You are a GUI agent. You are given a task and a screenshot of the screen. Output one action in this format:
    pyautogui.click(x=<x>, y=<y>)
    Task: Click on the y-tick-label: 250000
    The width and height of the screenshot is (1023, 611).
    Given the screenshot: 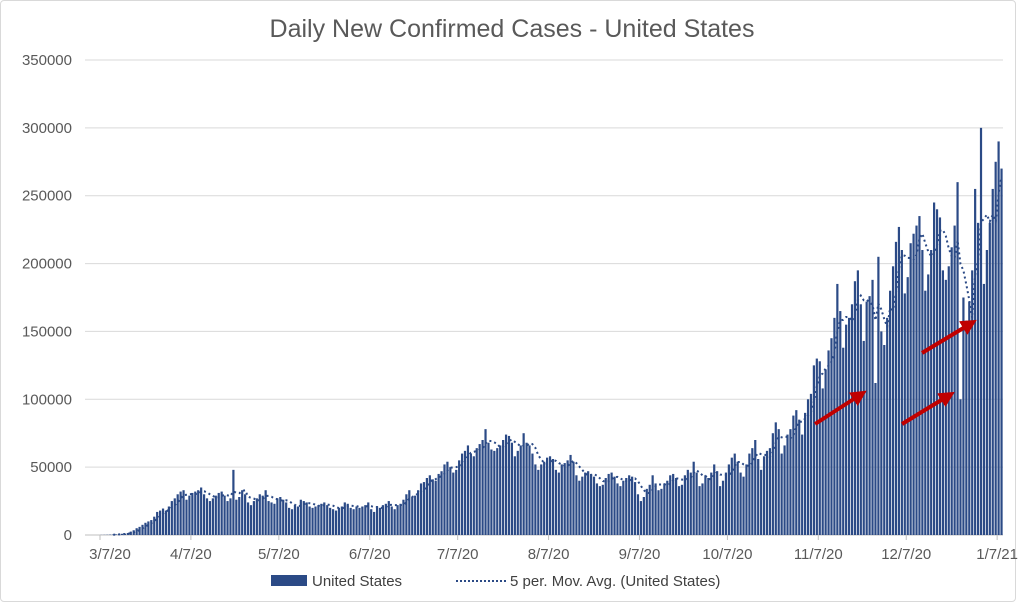 What is the action you would take?
    pyautogui.click(x=47, y=196)
    